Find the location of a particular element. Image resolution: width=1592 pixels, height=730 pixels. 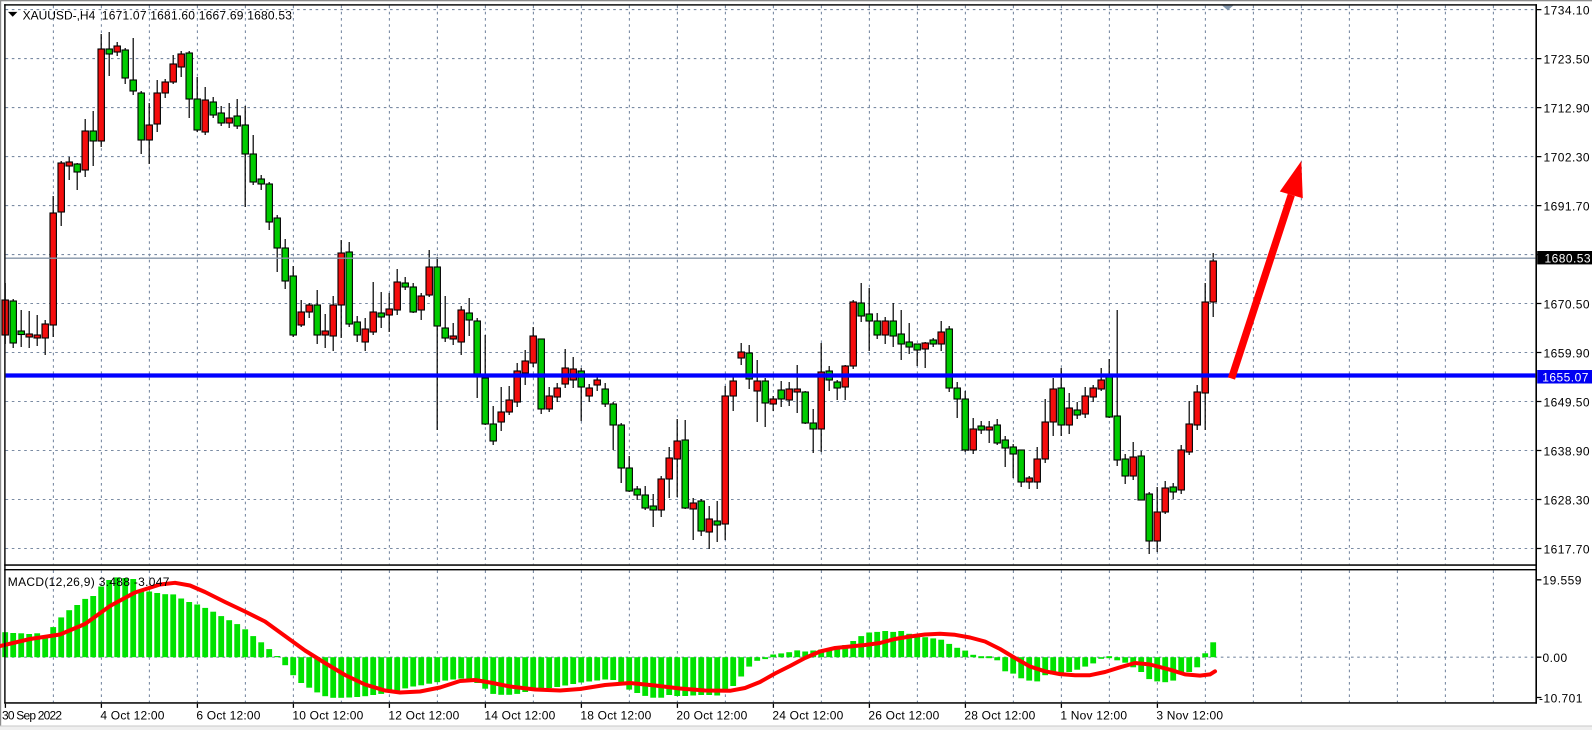

svg-text: 1691.70 is located at coordinates (1567, 207).